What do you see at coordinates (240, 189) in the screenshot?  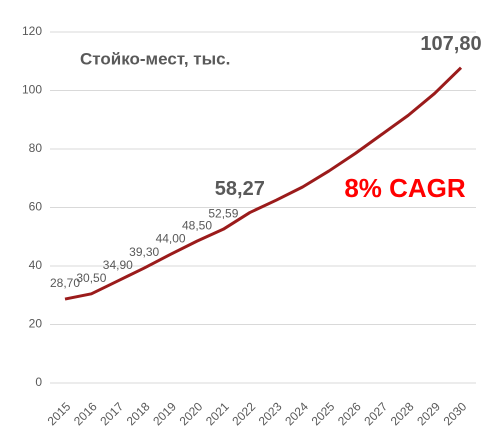 I see `data-label: 58,27` at bounding box center [240, 189].